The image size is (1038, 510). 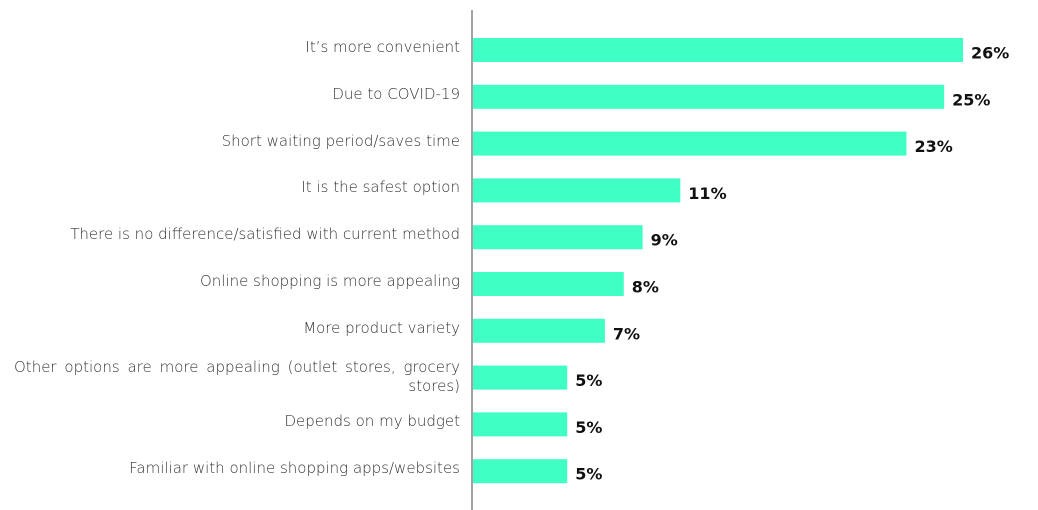 I want to click on value-label: 7%, so click(x=626, y=333).